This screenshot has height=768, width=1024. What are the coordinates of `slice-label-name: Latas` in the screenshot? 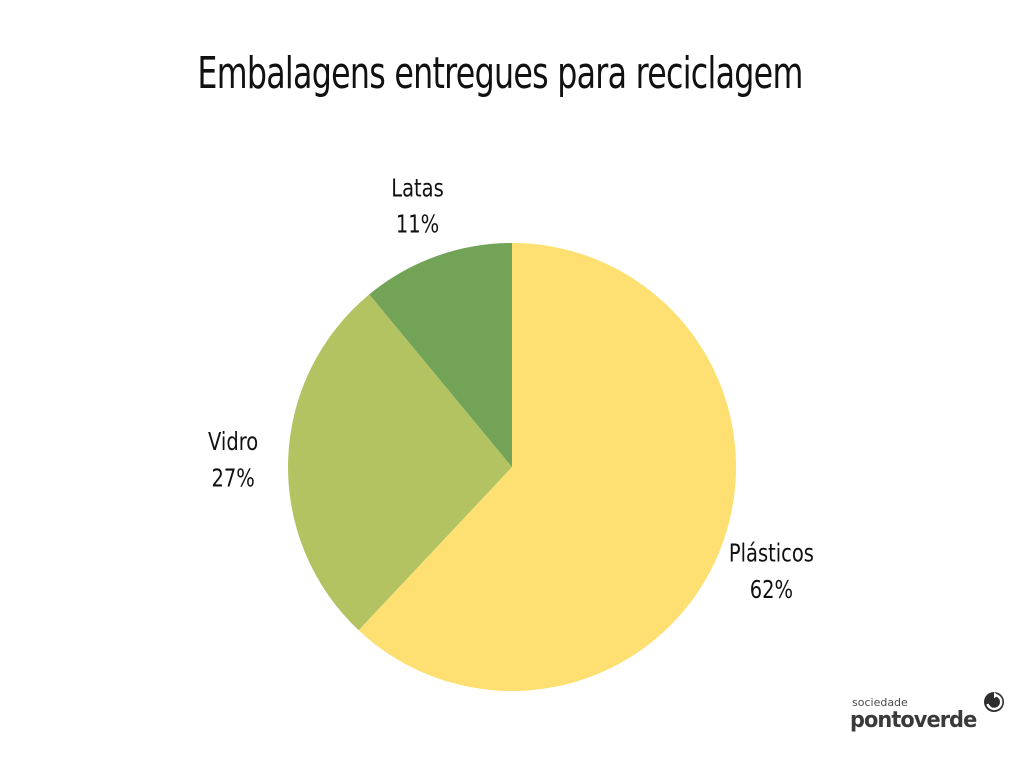 It's located at (417, 188).